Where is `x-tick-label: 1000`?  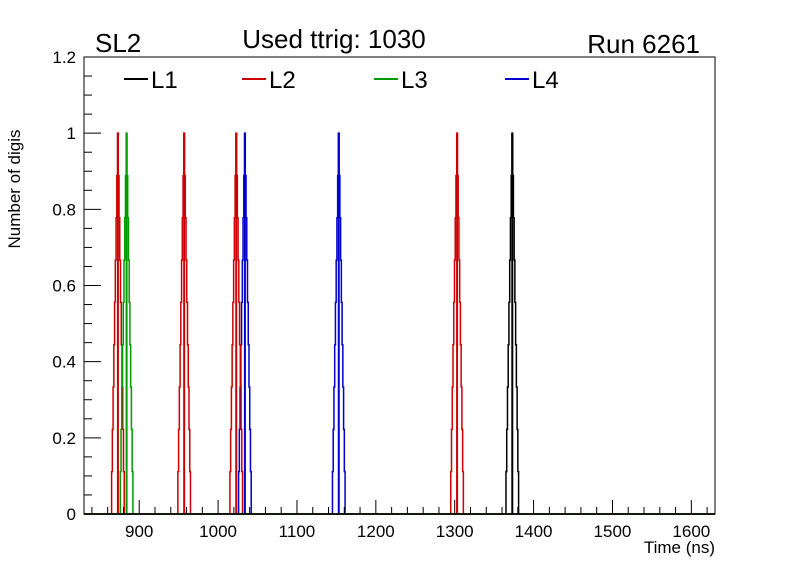
x-tick-label: 1000 is located at coordinates (218, 531).